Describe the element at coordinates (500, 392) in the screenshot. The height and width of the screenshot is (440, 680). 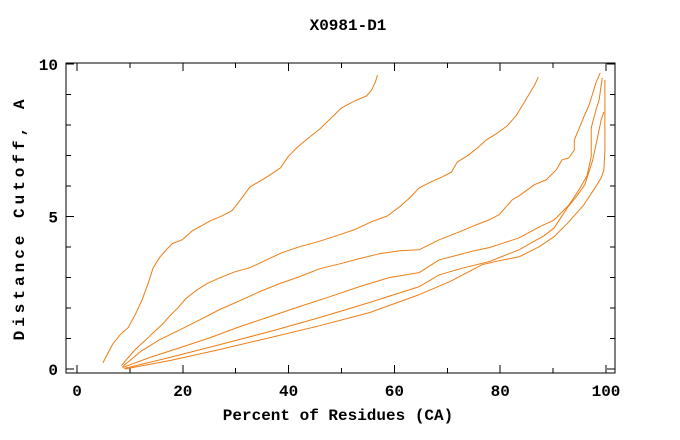
I see `x-tick-label: 80` at that location.